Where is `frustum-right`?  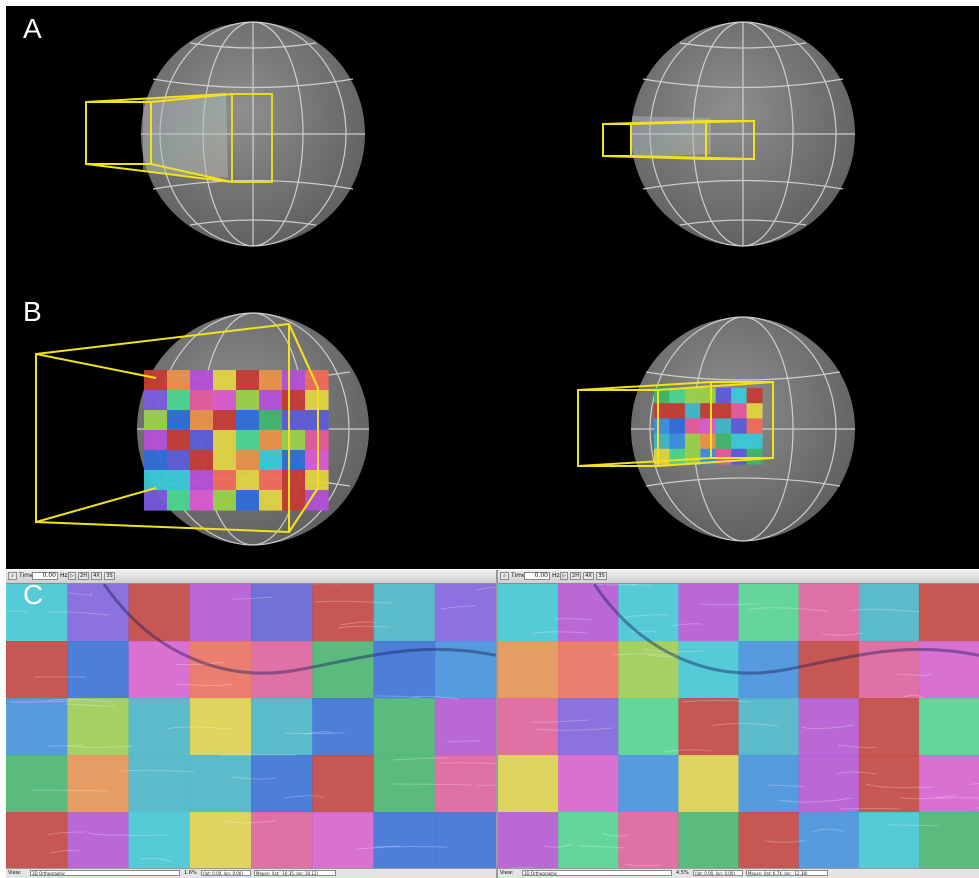
frustum-right is located at coordinates (678, 140).